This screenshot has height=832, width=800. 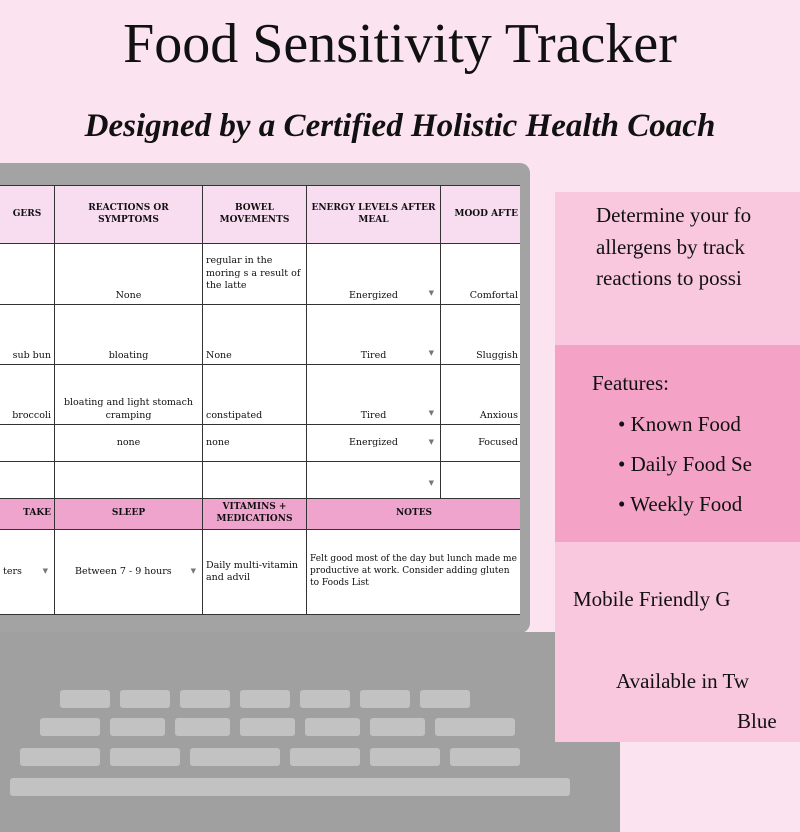 What do you see at coordinates (128, 214) in the screenshot?
I see `column-header: REACTIONS OR SYMPTOMS` at bounding box center [128, 214].